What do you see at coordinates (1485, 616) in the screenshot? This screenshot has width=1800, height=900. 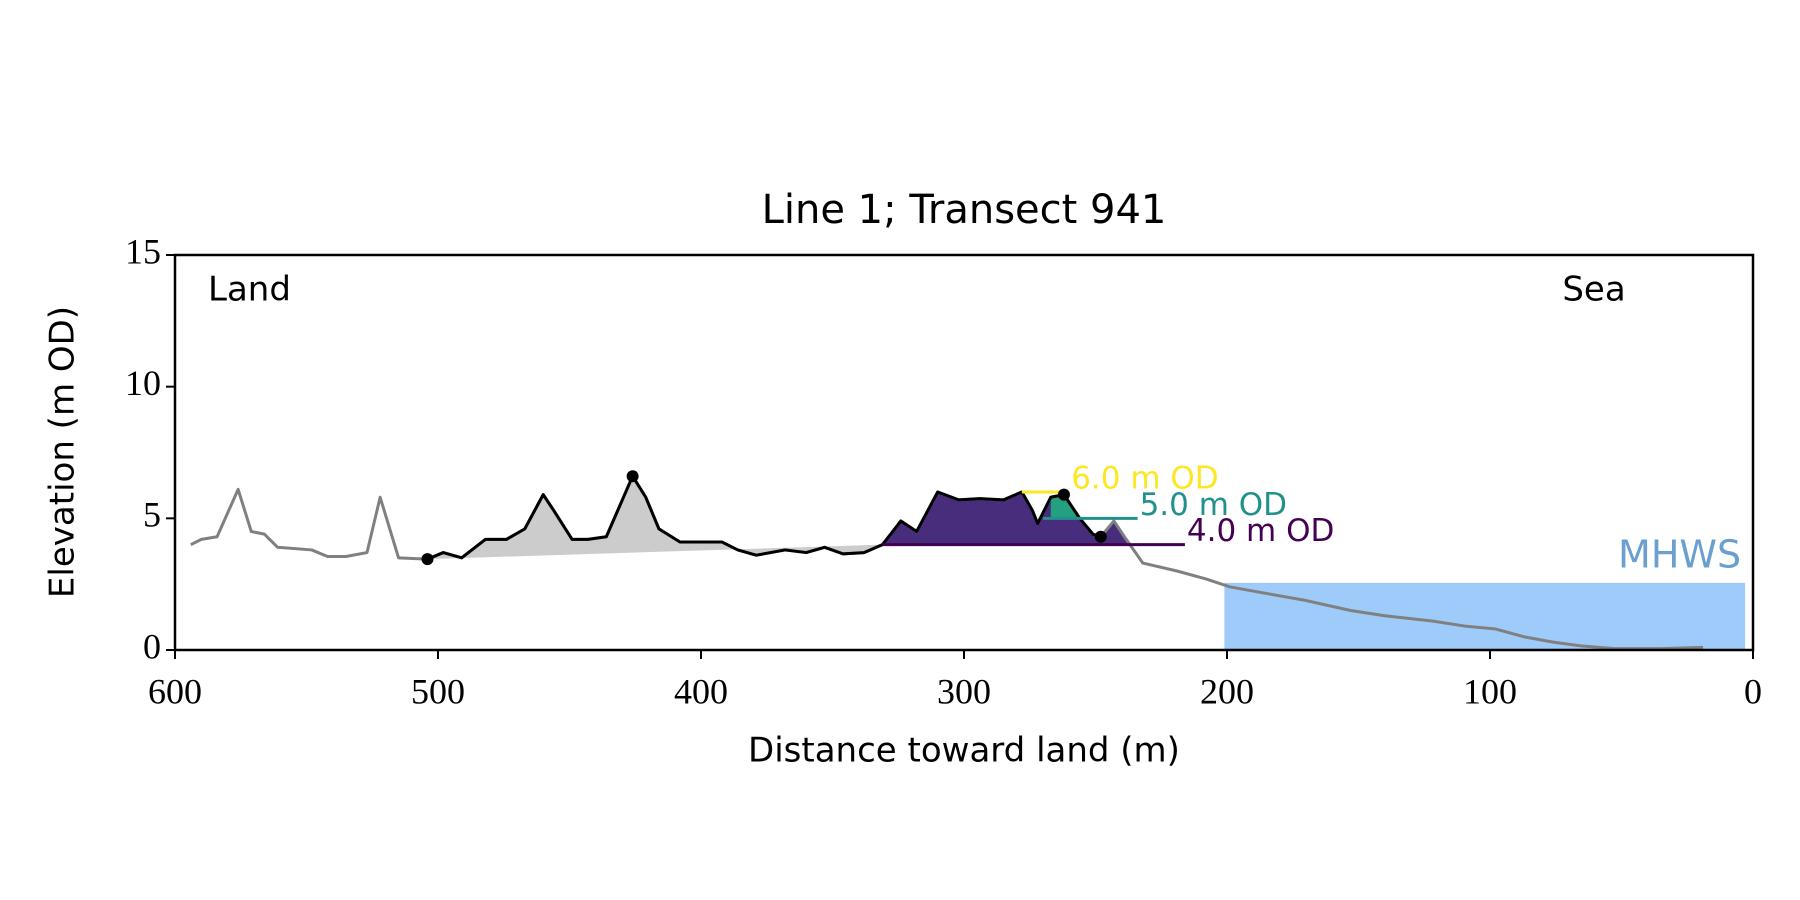 I see `mhws-area` at bounding box center [1485, 616].